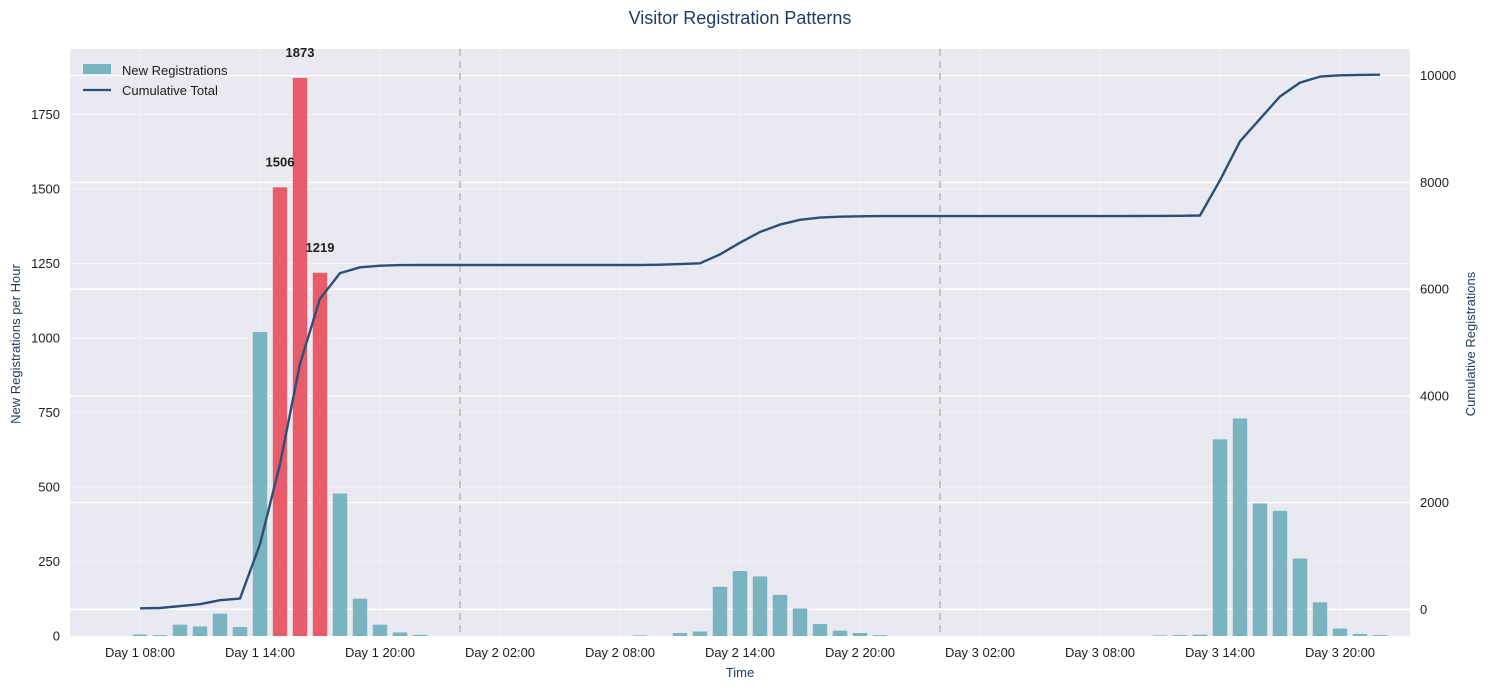  Describe the element at coordinates (1434, 289) in the screenshot. I see `y2-tick-label: 6000` at that location.